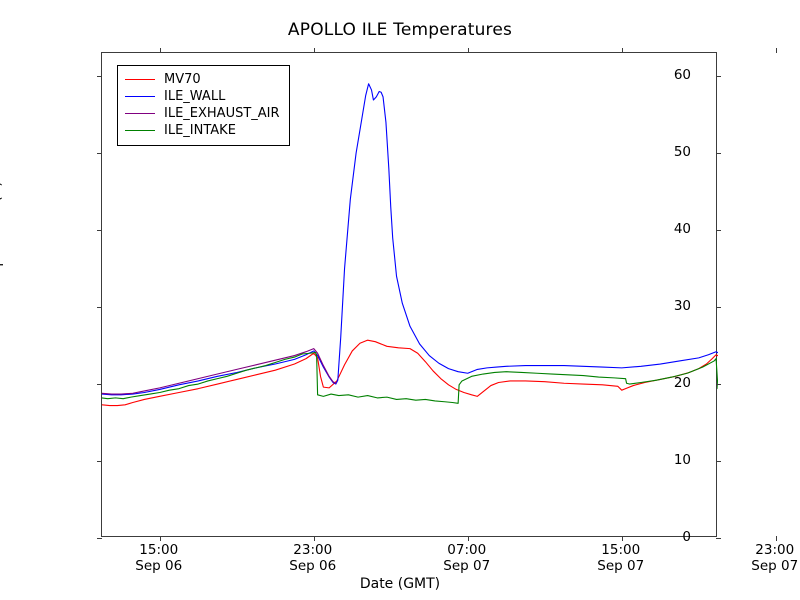 Image resolution: width=800 pixels, height=600 pixels. I want to click on y-tick-label: 30, so click(682, 306).